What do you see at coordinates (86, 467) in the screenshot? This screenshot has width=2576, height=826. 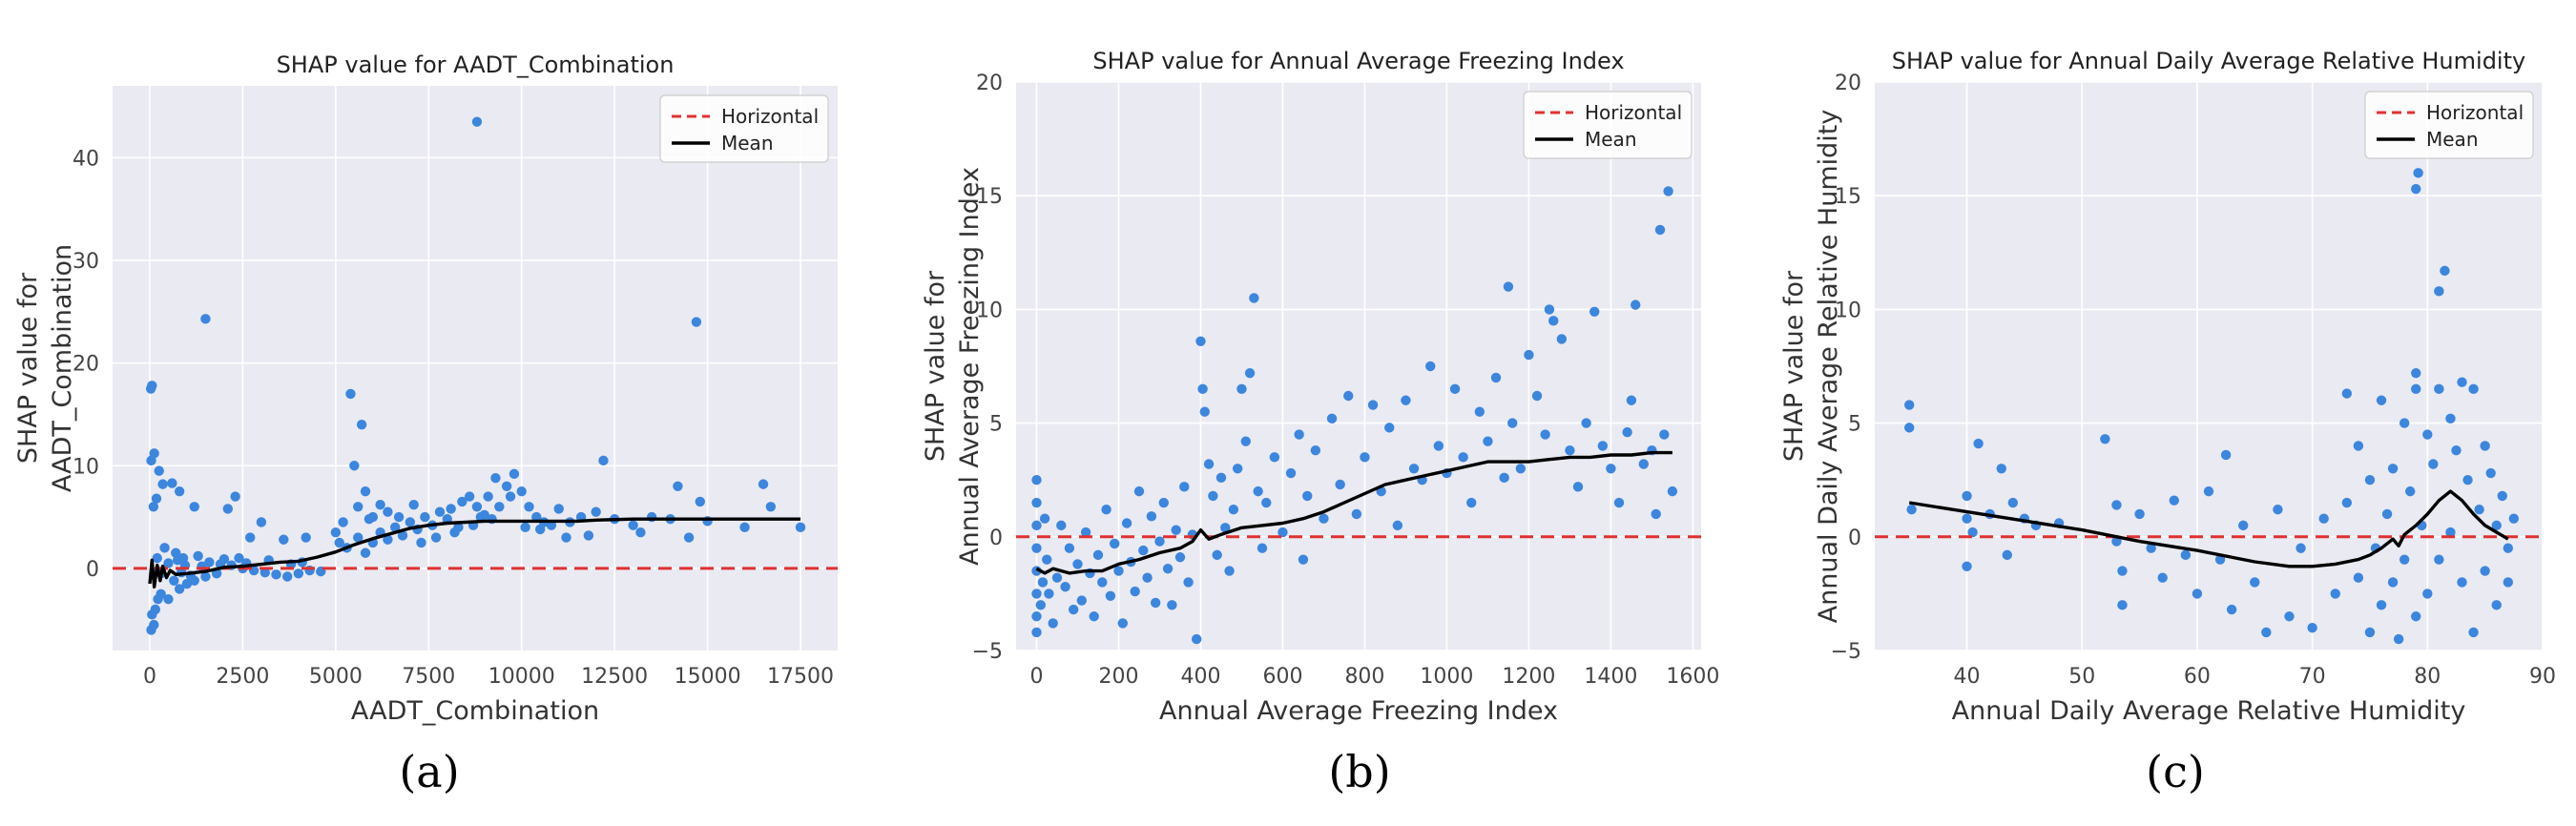 I see `y-tick-label: 10` at bounding box center [86, 467].